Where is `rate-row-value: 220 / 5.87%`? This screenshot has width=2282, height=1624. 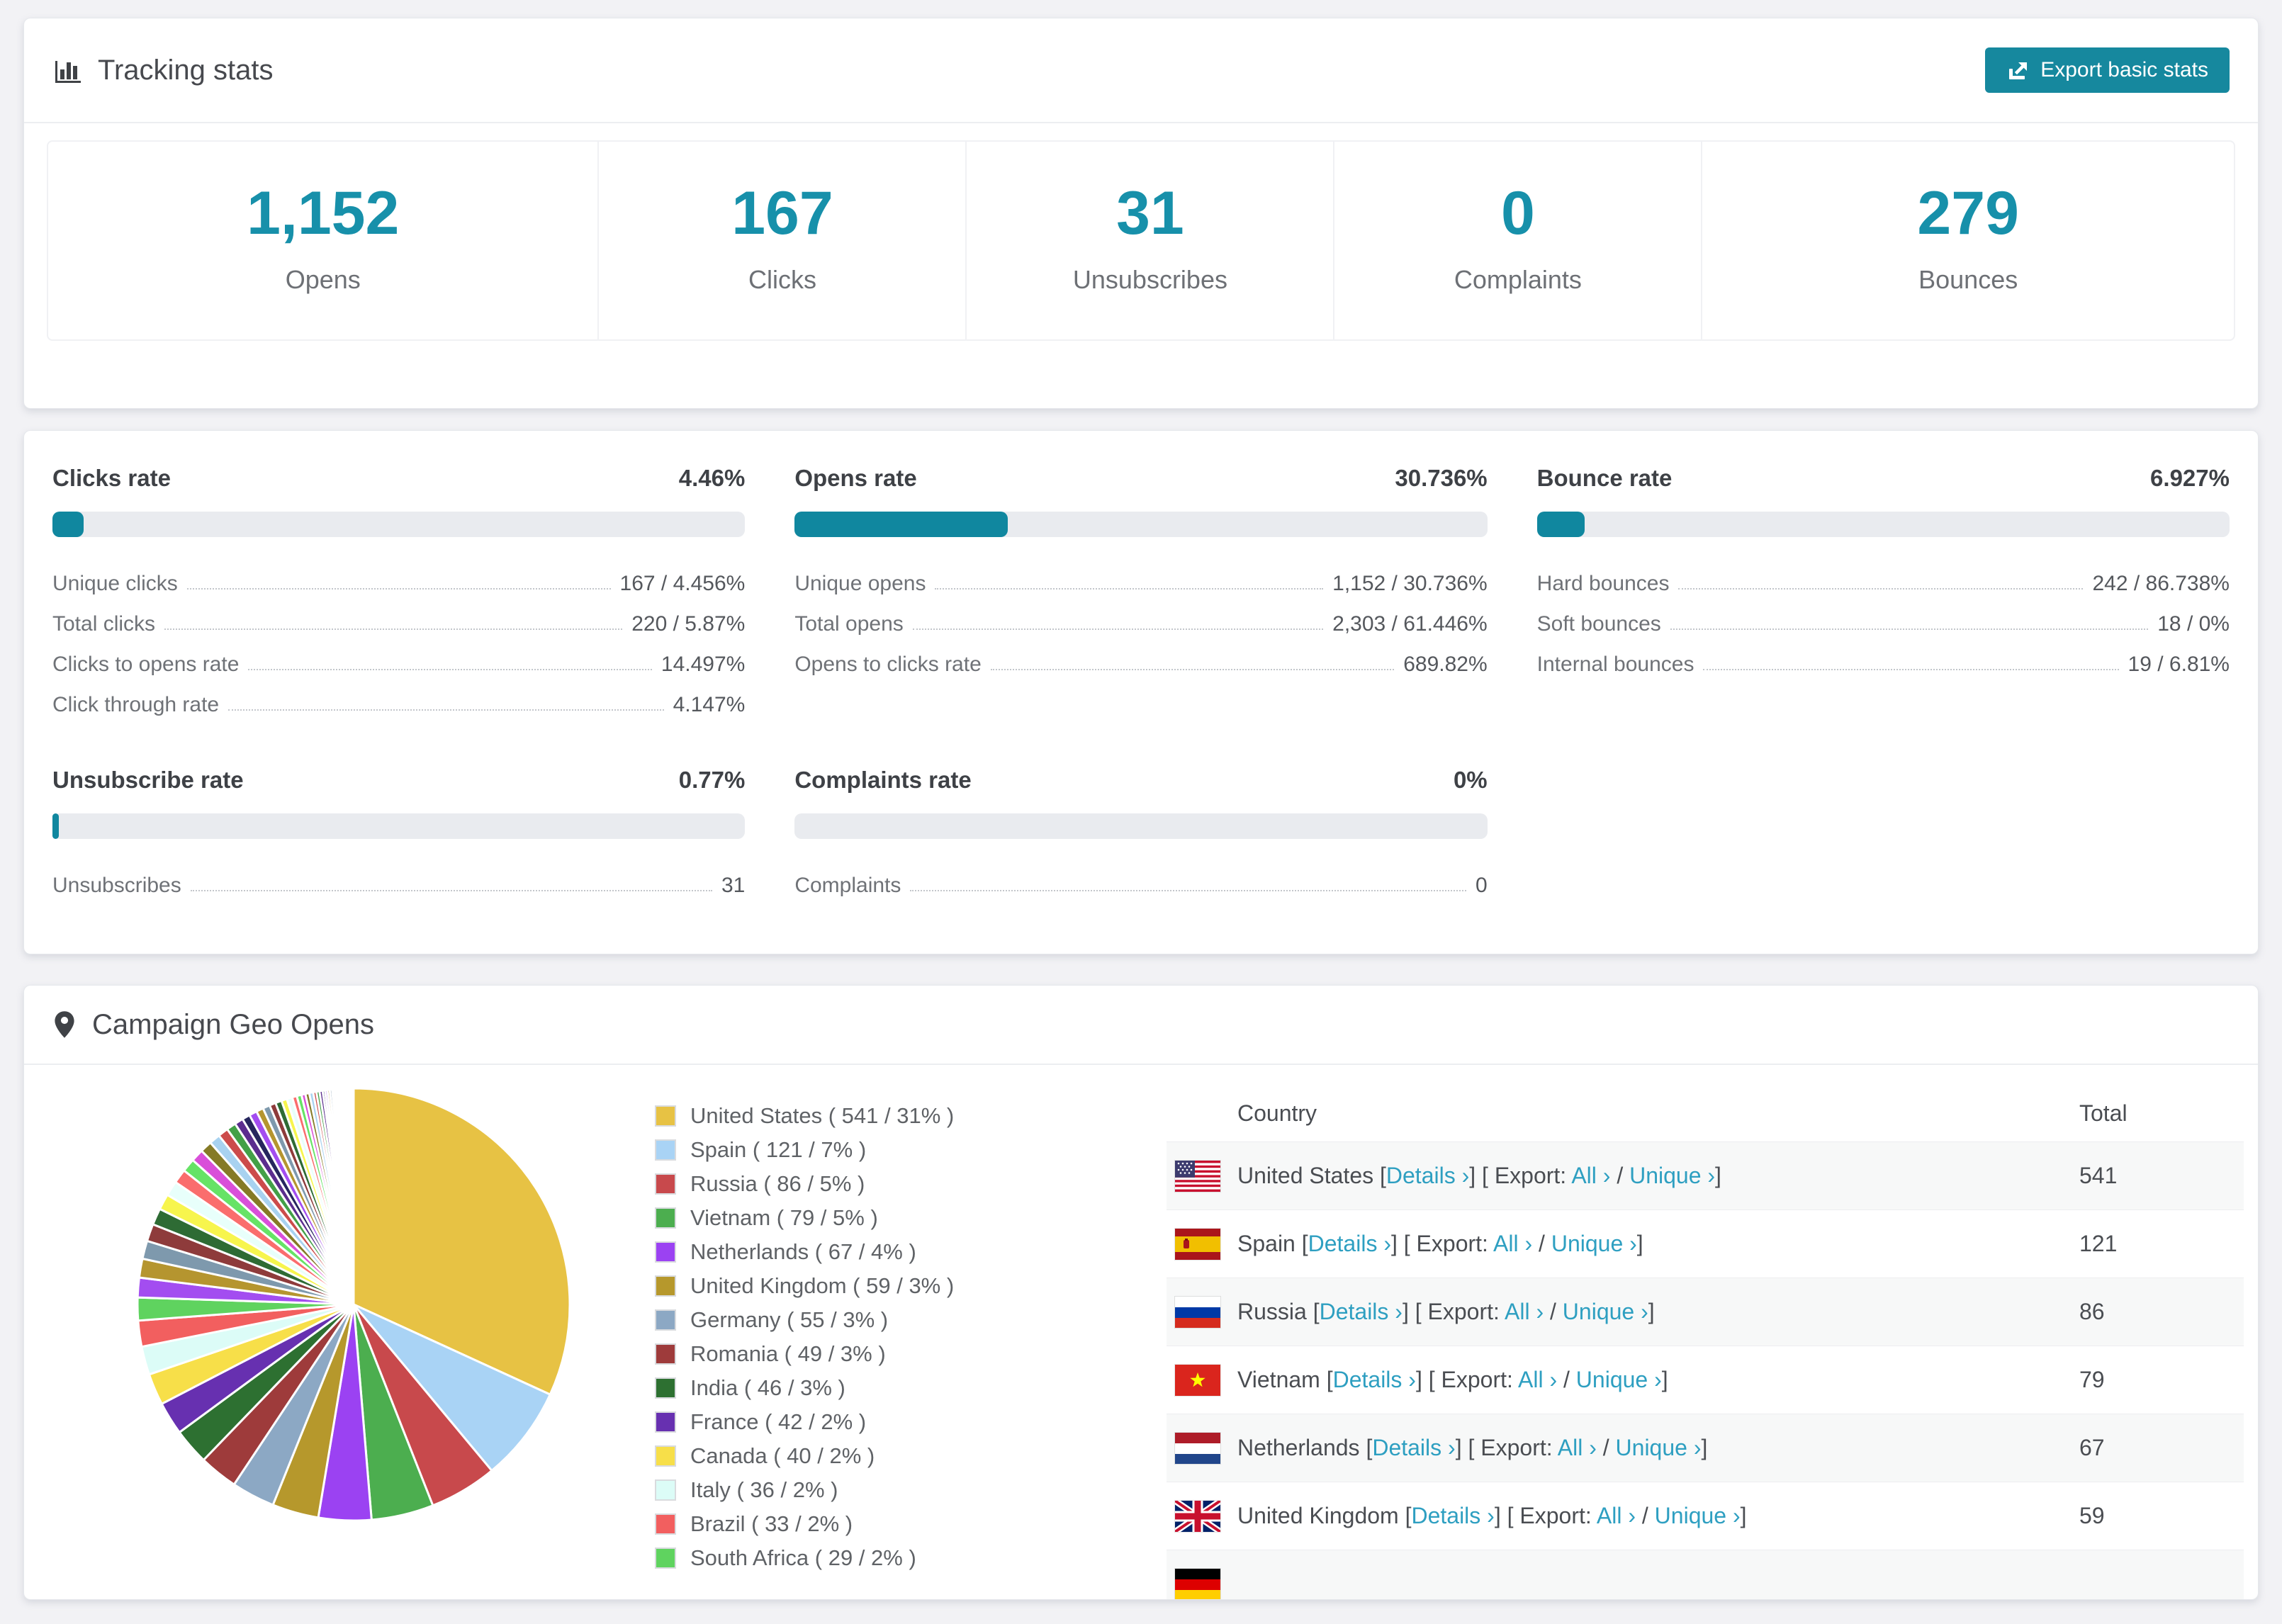
rate-row-value: 220 / 5.87% is located at coordinates (689, 624).